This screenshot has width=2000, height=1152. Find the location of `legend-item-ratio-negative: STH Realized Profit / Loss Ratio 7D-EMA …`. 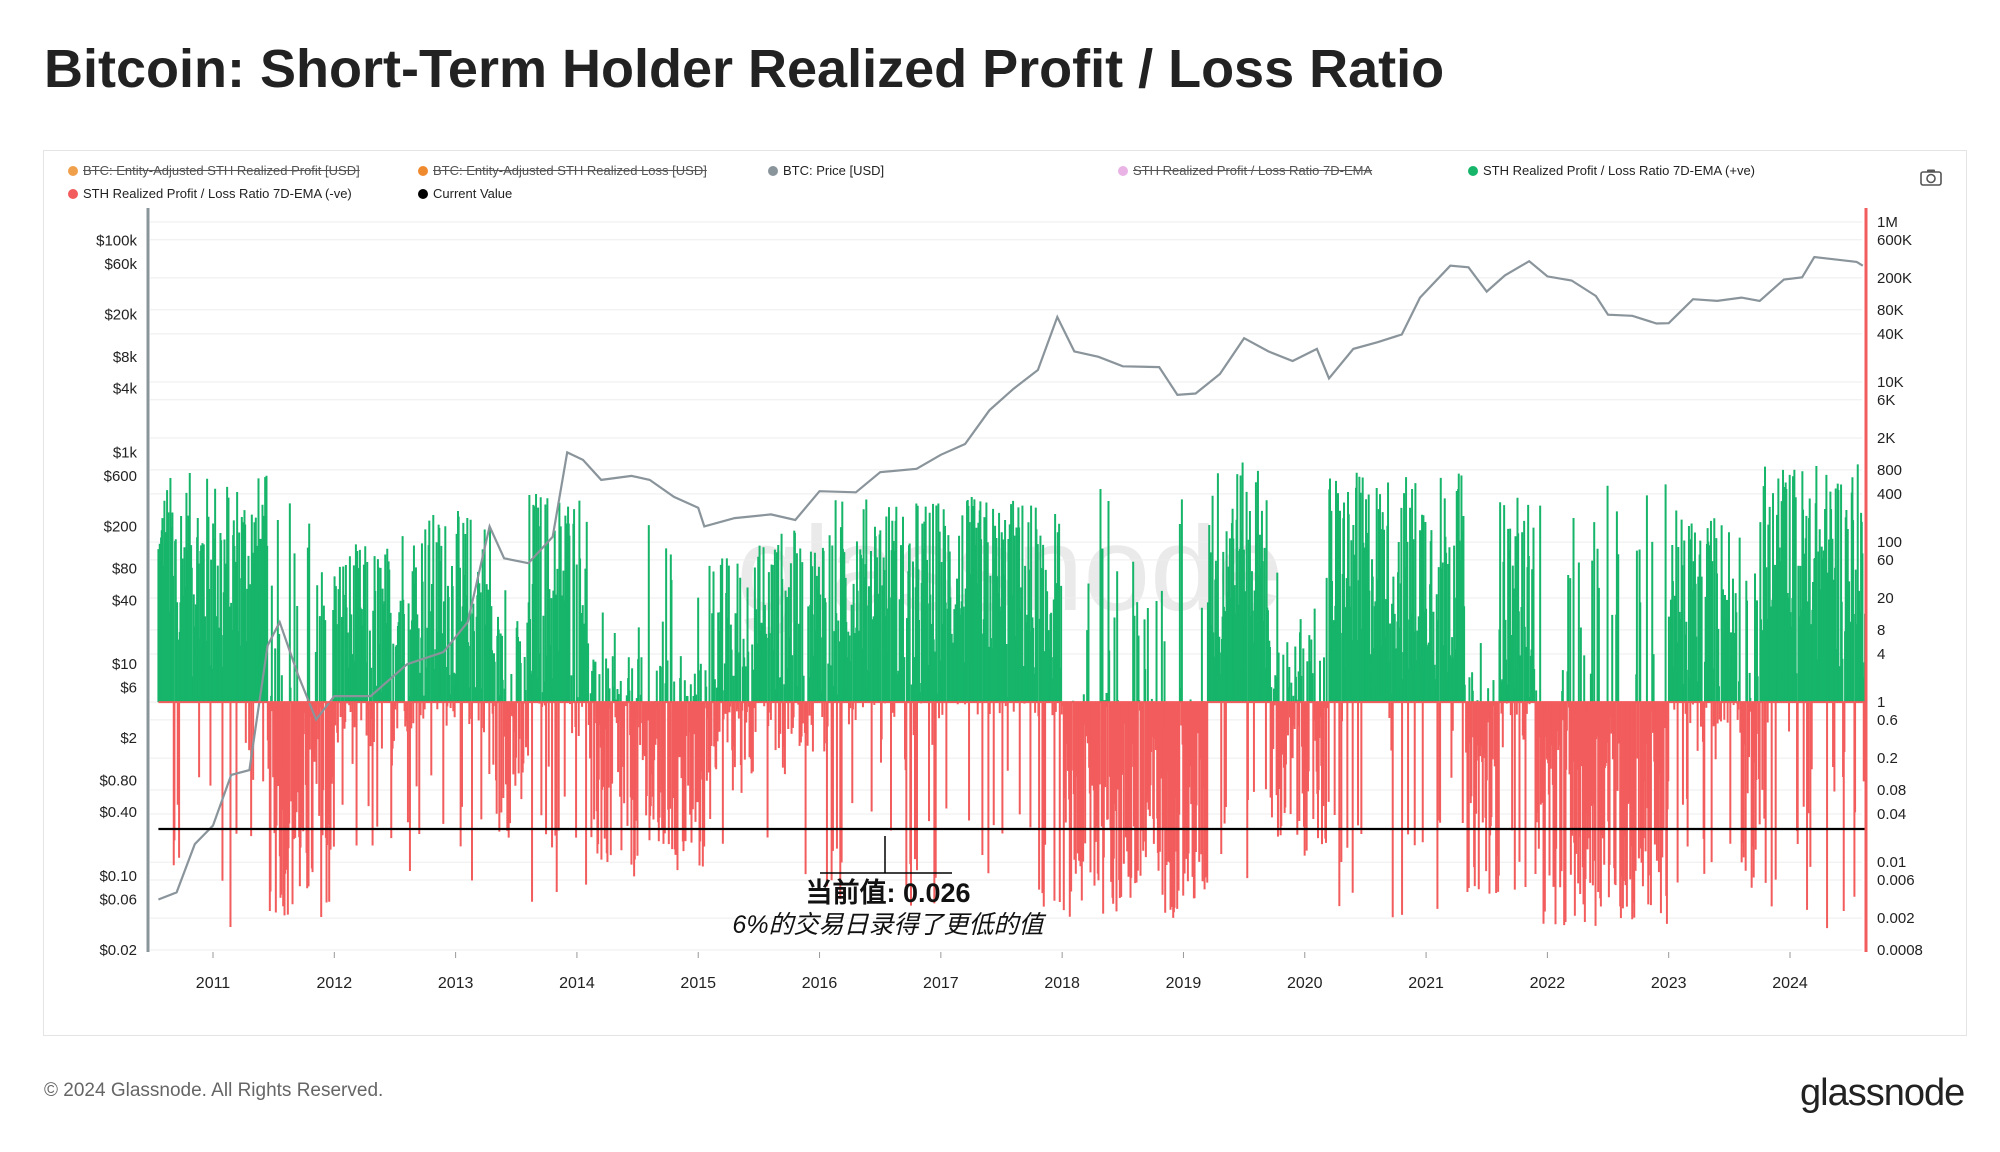

legend-item-ratio-negative: STH Realized Profit / Loss Ratio 7D-EMA … is located at coordinates (210, 193).